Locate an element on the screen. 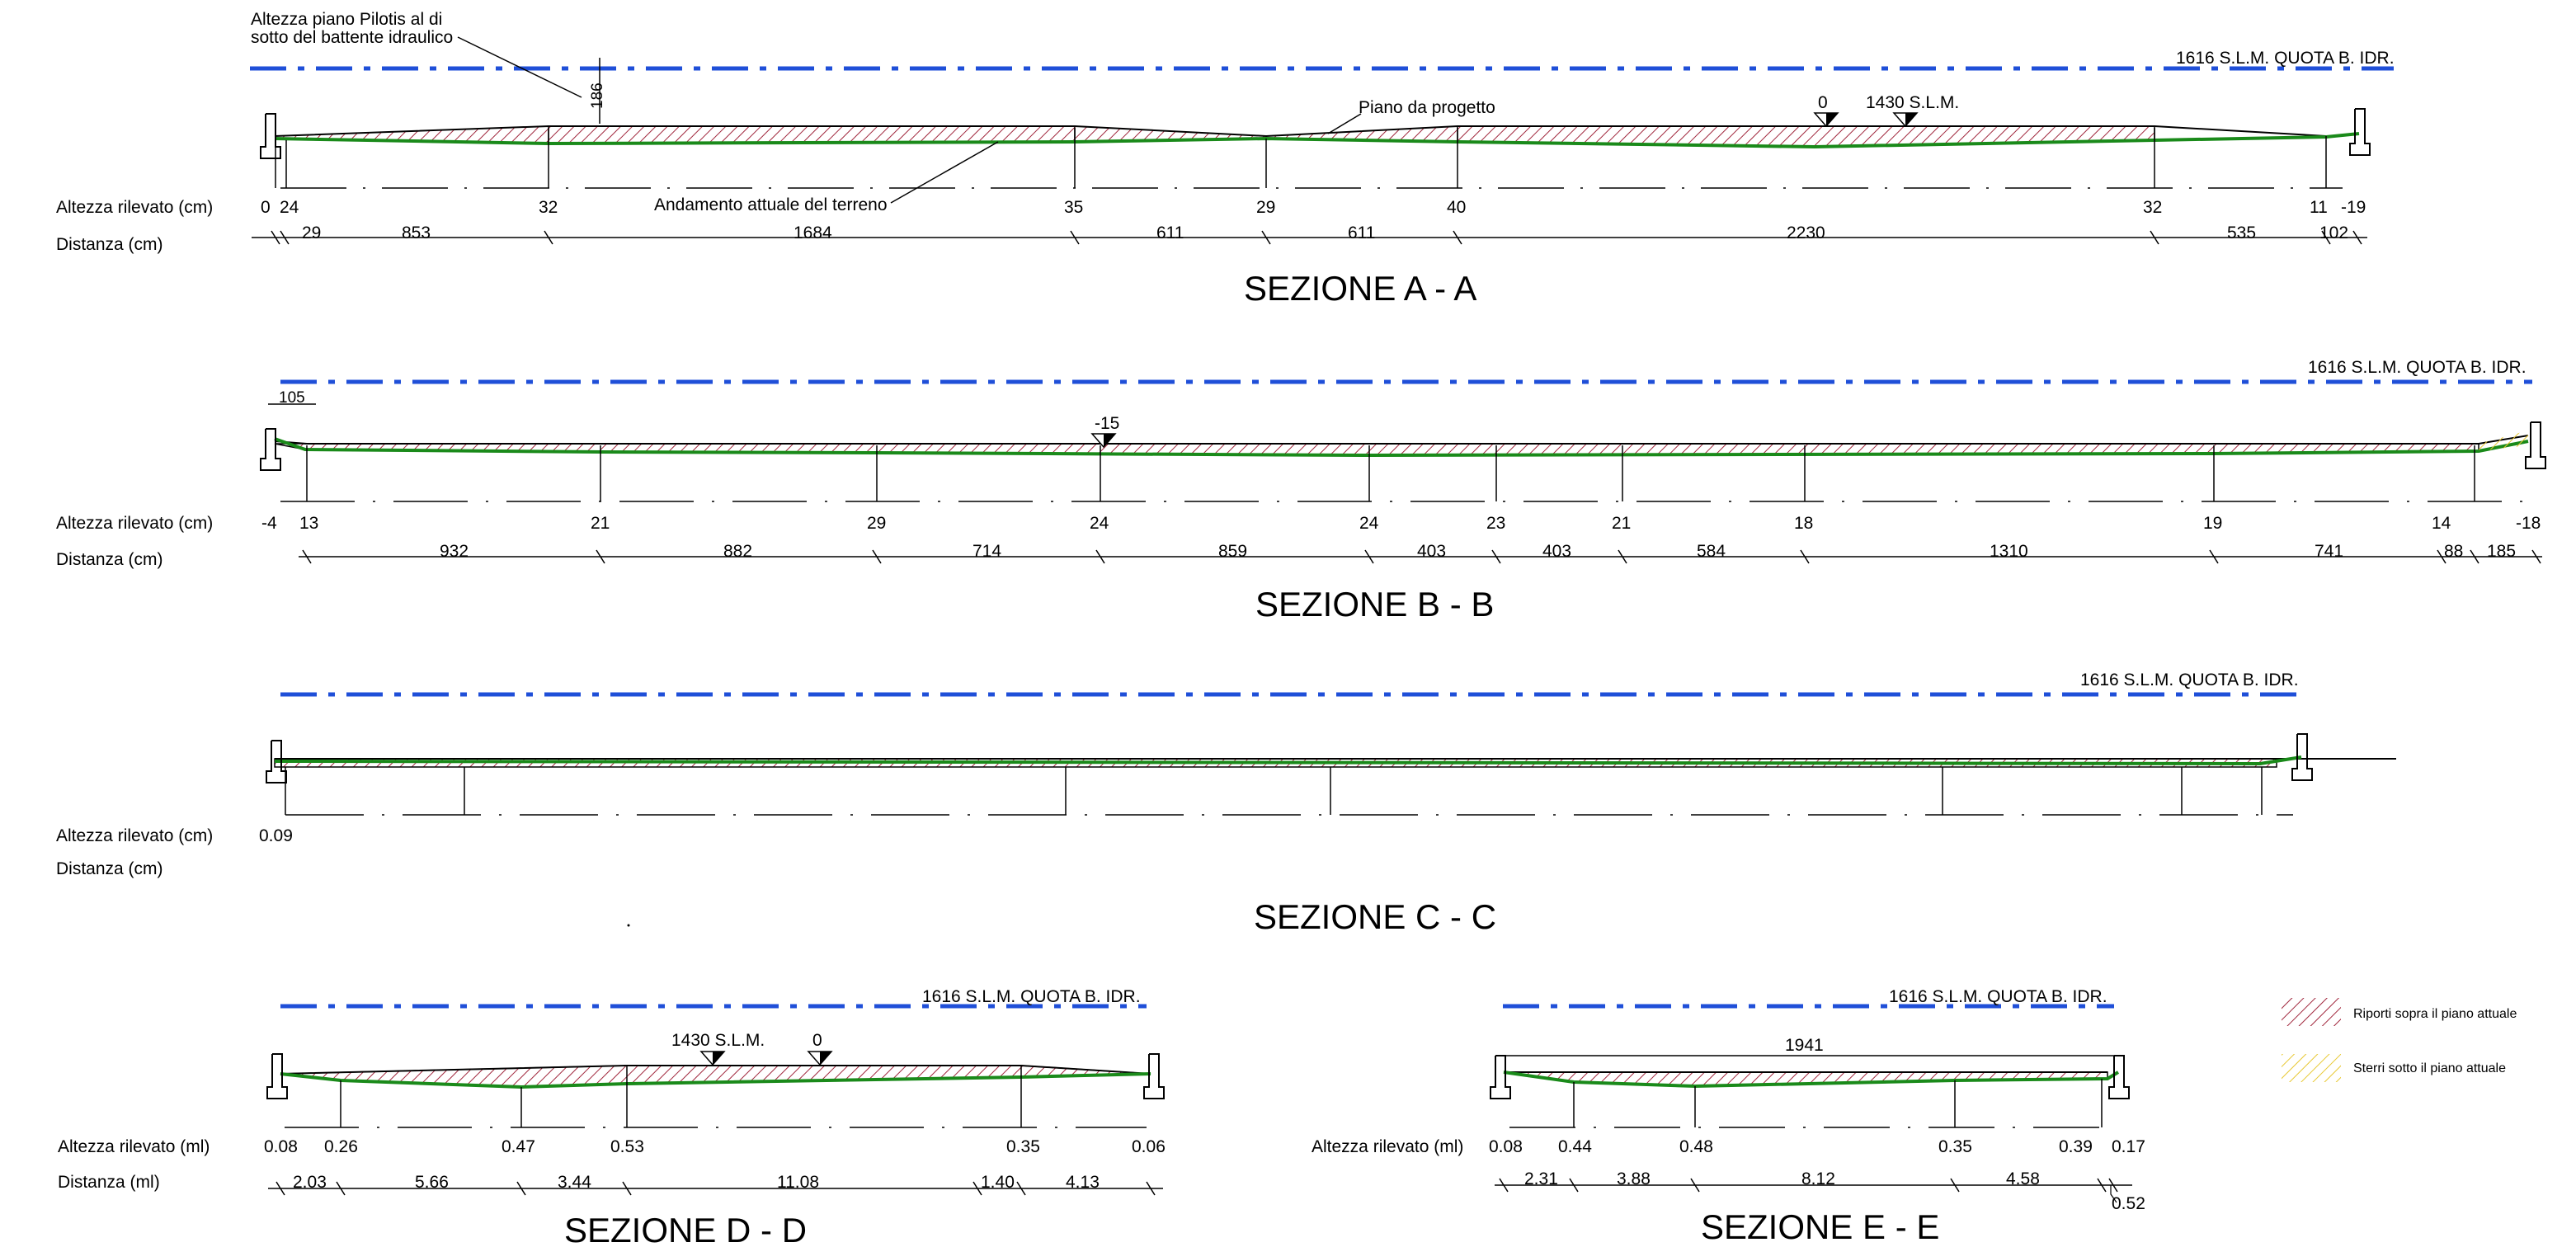  distance-value: 4.13 is located at coordinates (1083, 1183).